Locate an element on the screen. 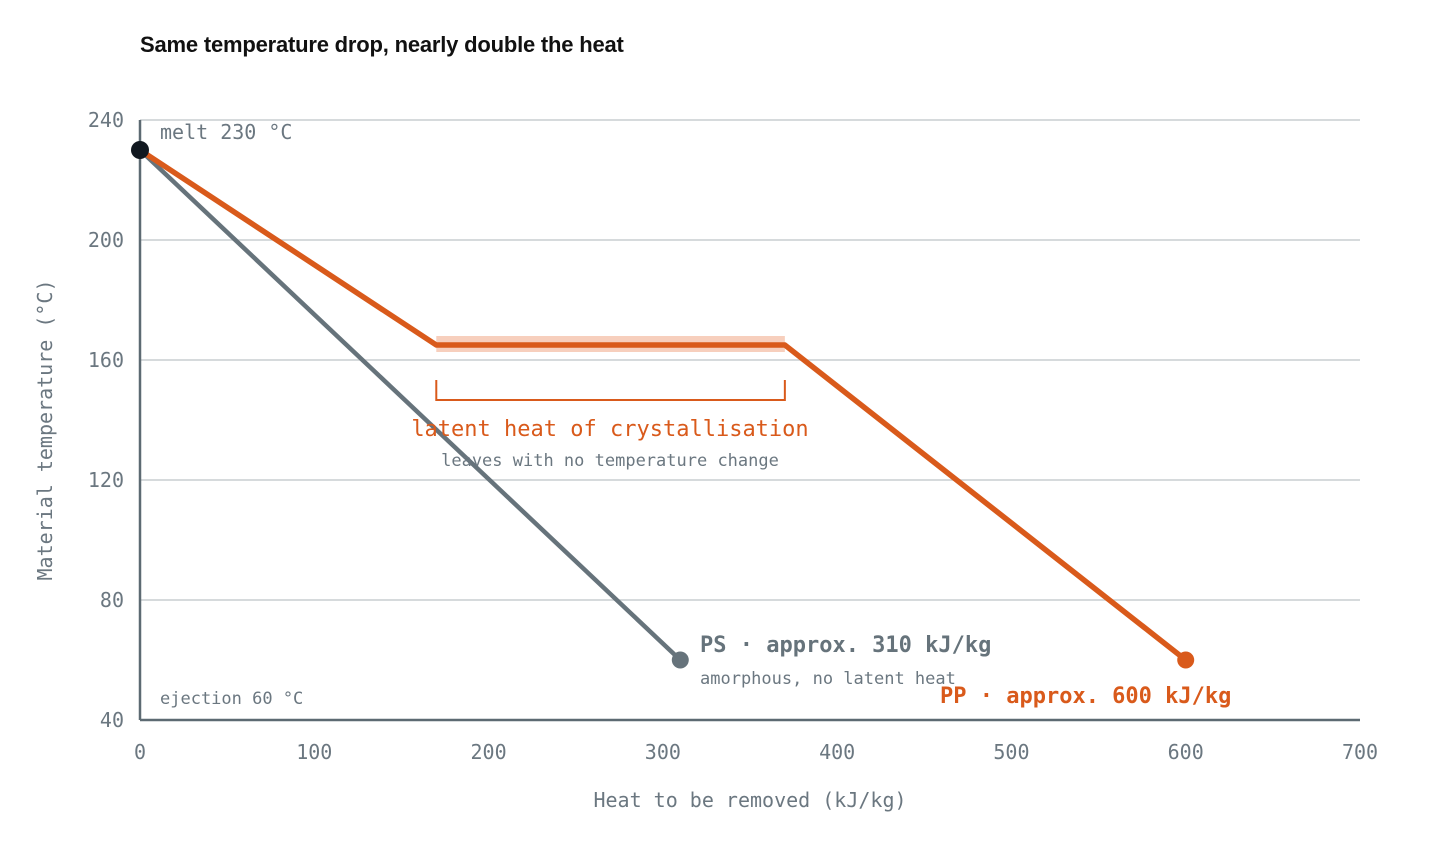 Image resolution: width=1440 pixels, height=860 pixels. y-axis-label: Material temperature (°C) is located at coordinates (45, 429).